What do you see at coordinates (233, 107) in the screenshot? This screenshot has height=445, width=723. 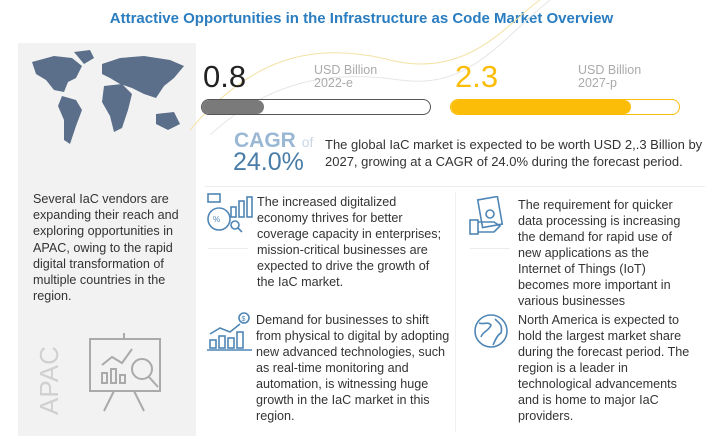 I see `progress-fill-2022` at bounding box center [233, 107].